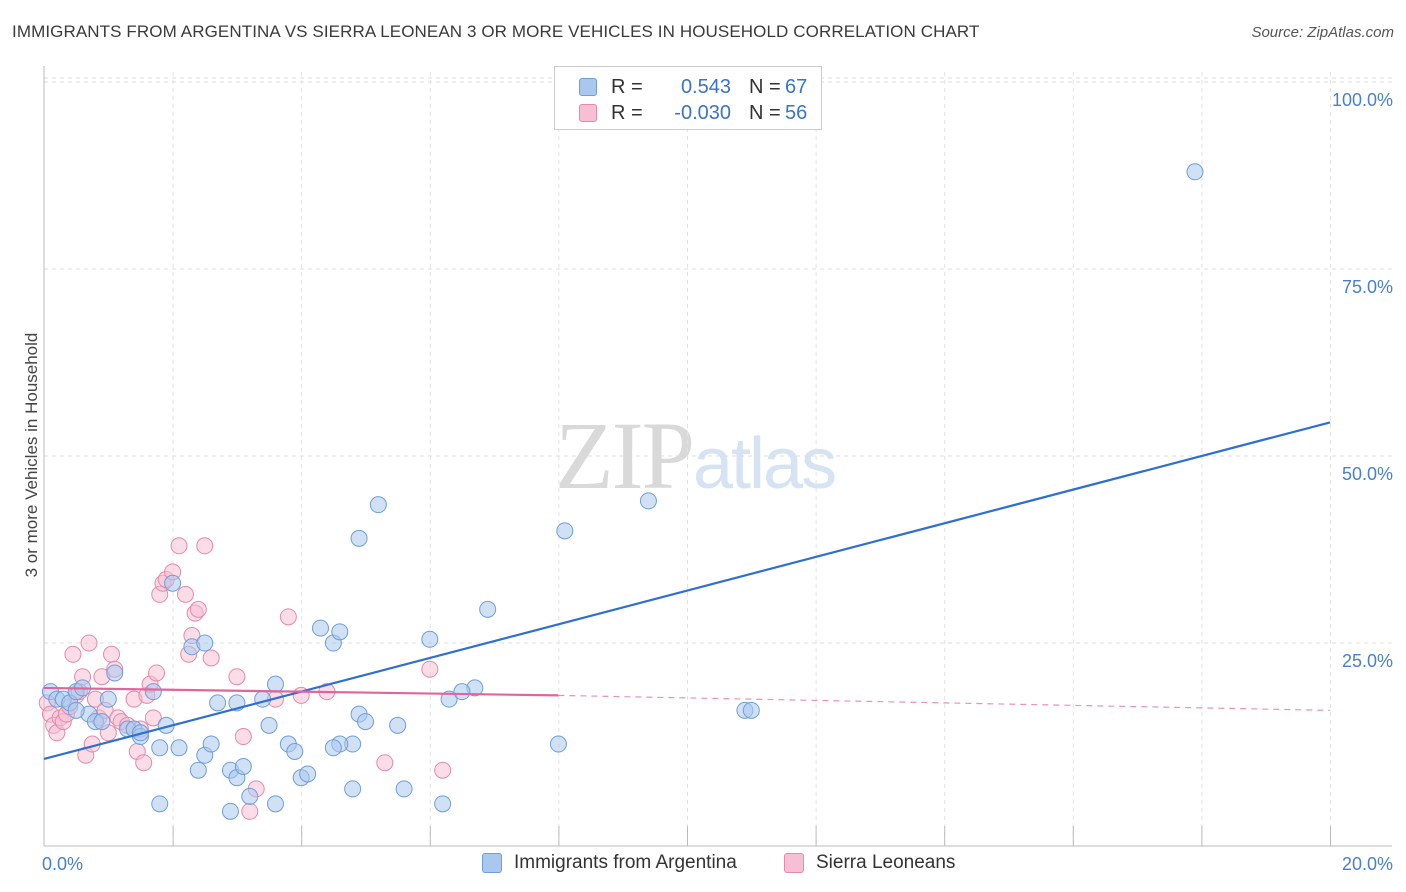 The width and height of the screenshot is (1406, 892). I want to click on watermark-atlas: atlas, so click(765, 464).